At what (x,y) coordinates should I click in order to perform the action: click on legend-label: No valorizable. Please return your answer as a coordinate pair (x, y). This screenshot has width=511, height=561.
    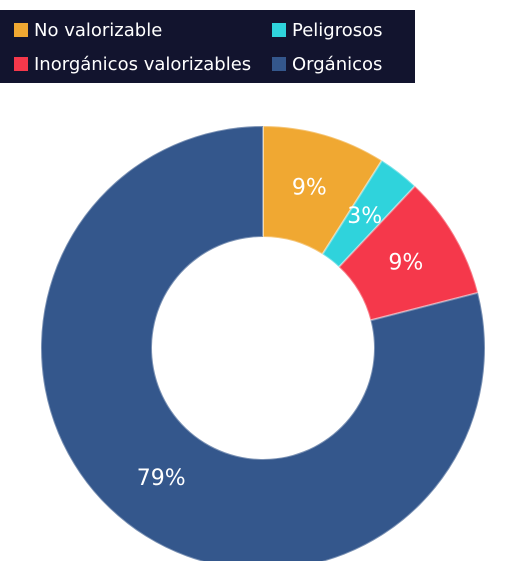
    Looking at the image, I should click on (98, 30).